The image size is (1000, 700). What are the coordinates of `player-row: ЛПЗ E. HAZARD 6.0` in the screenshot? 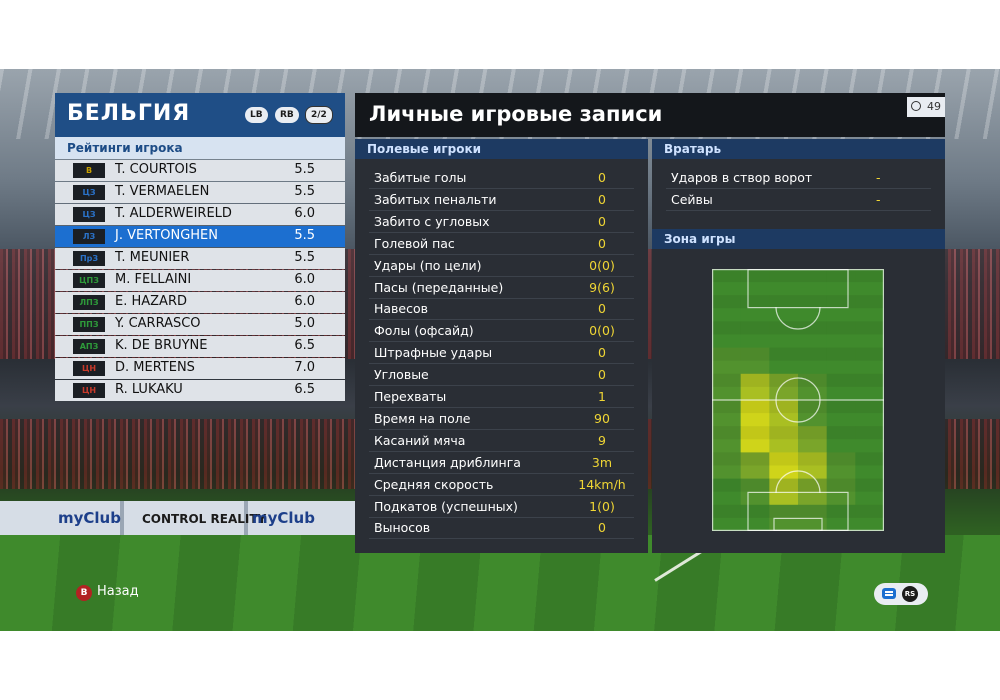 It's located at (200, 302).